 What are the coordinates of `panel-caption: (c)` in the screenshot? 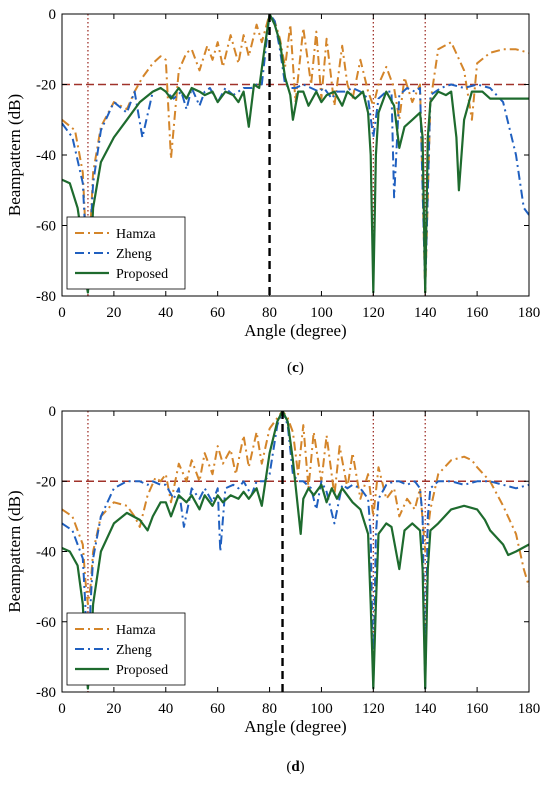 It's located at (295, 368).